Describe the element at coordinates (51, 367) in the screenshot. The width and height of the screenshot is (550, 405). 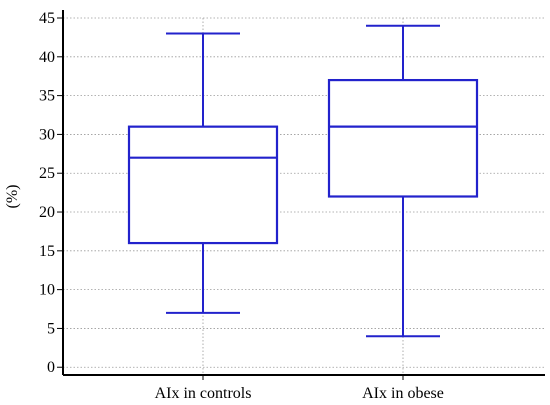
I see `y-tick-label: 0` at that location.